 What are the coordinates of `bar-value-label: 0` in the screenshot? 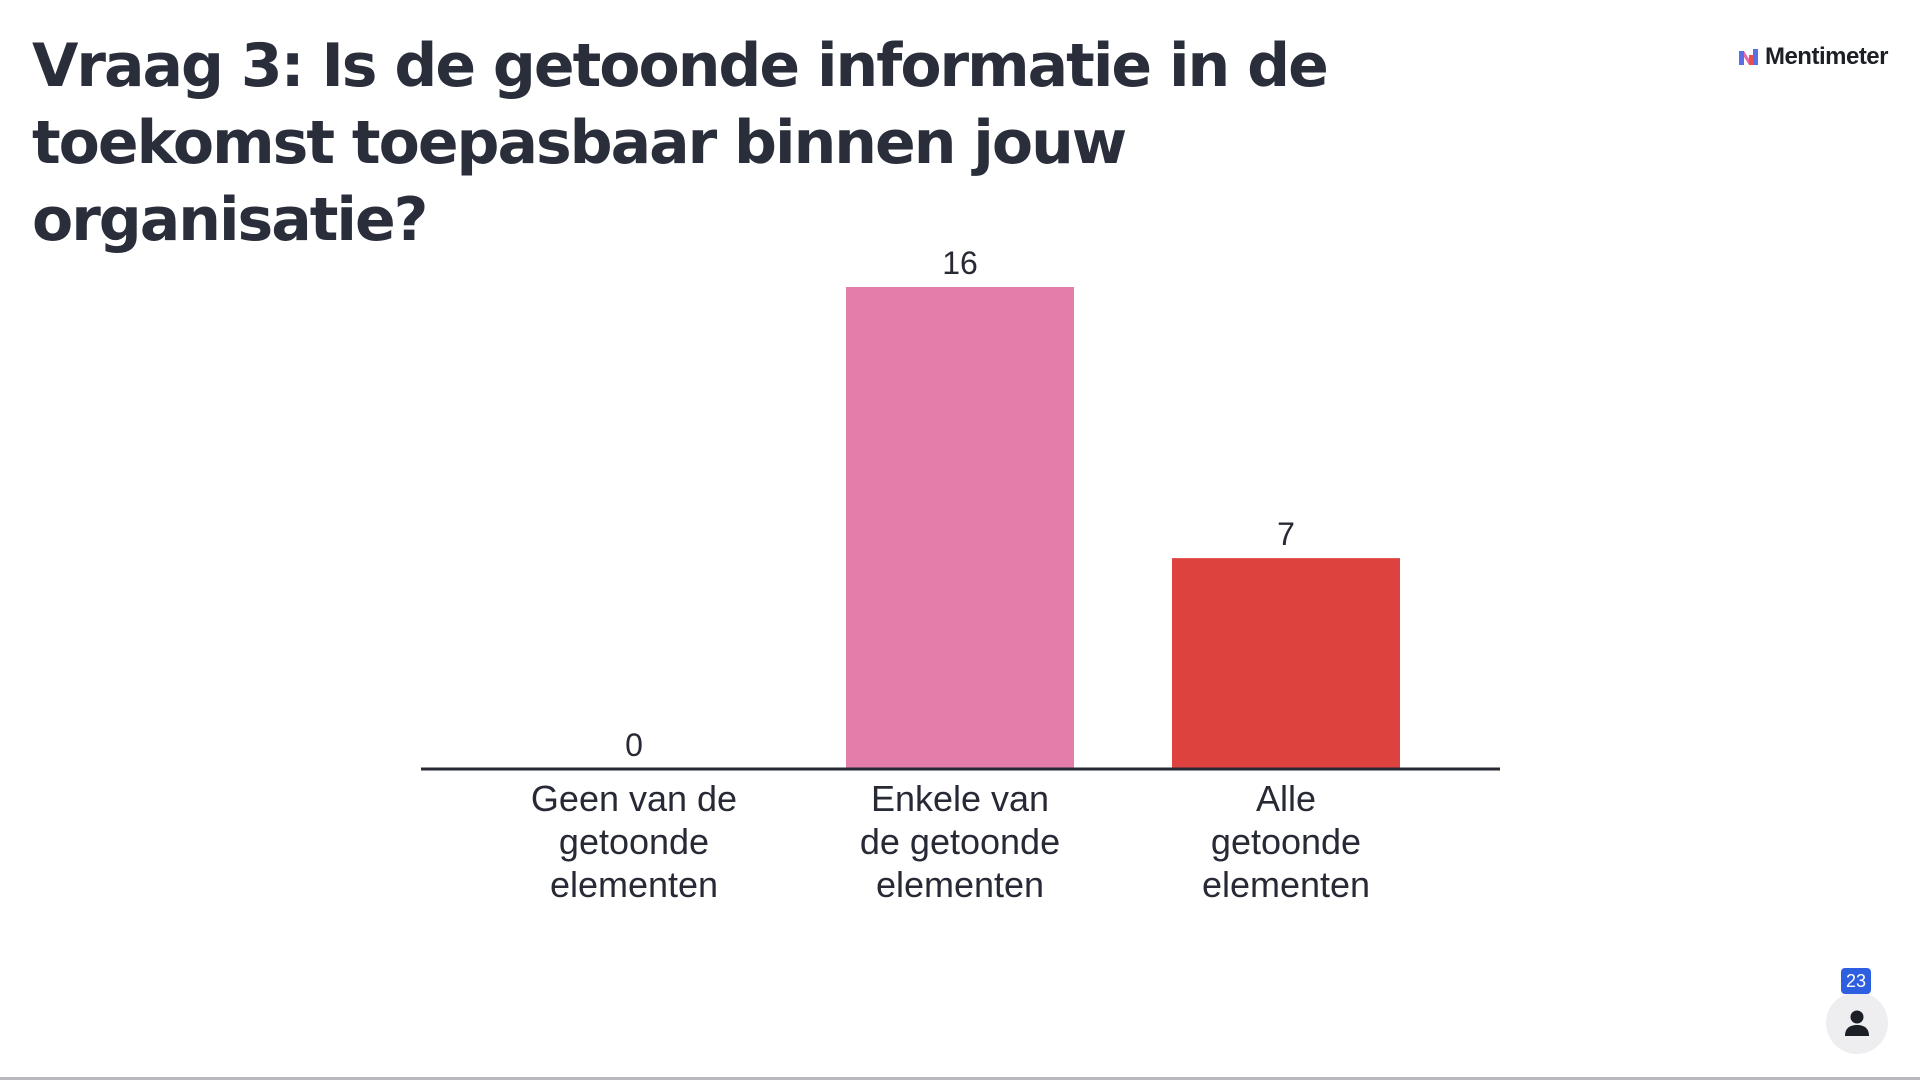 It's located at (634, 745).